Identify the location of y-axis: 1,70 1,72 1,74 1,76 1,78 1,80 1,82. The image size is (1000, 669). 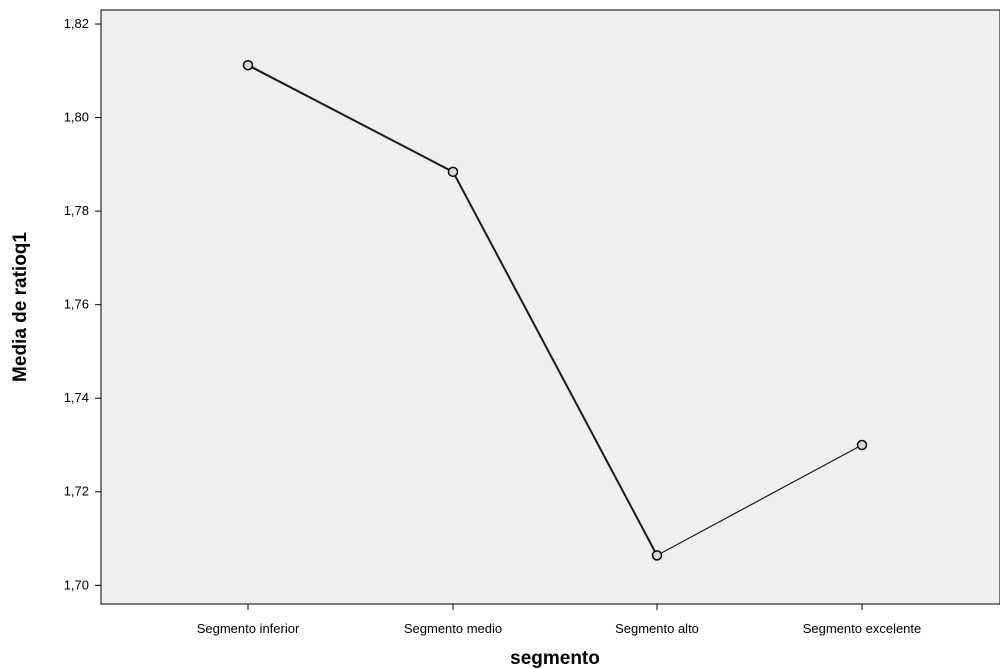
(82, 304).